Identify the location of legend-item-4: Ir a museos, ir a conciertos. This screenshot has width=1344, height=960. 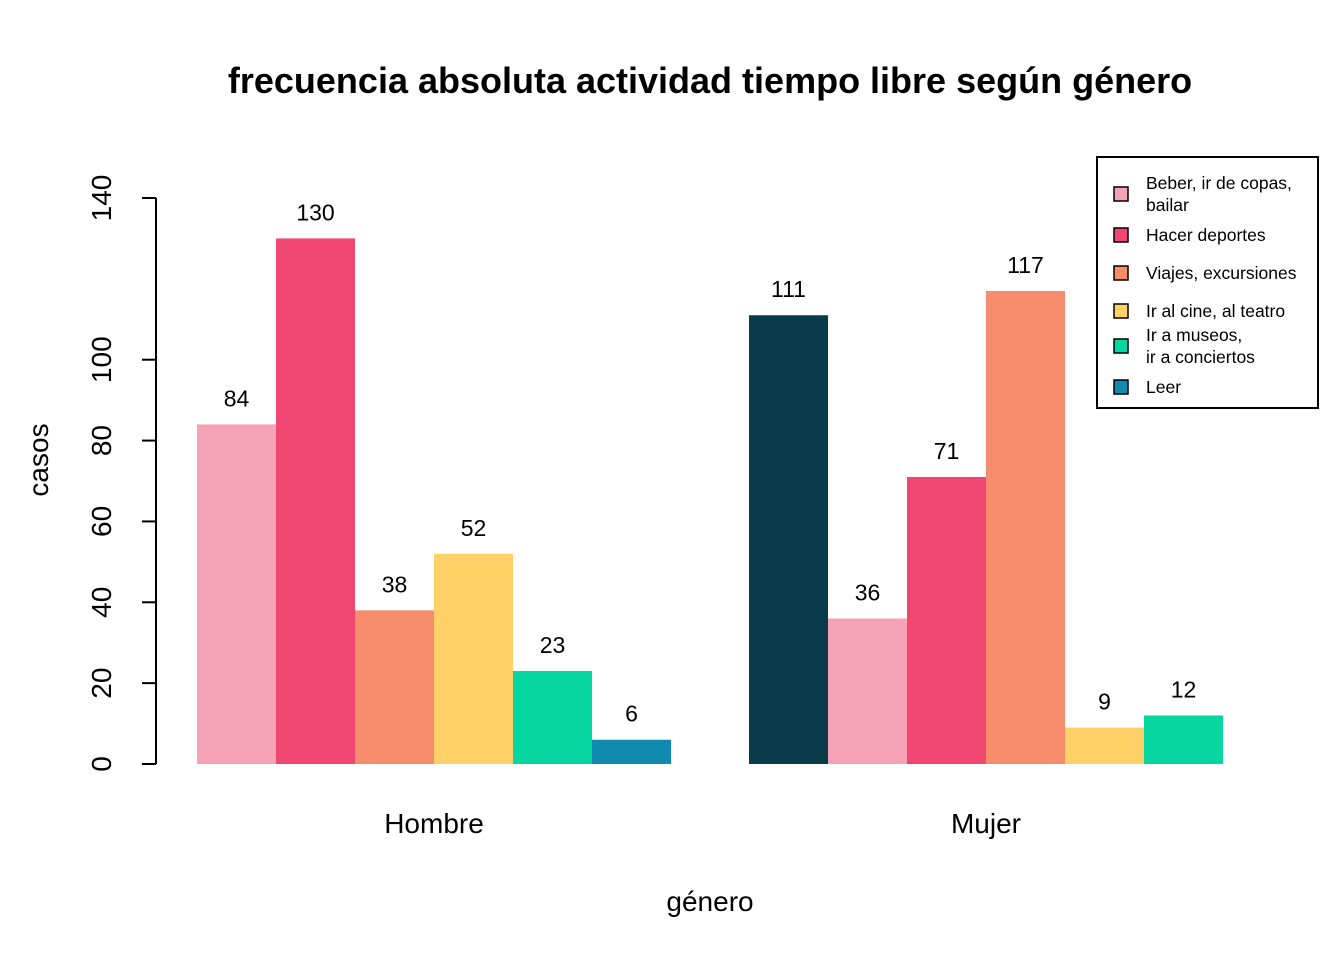
(1184, 346).